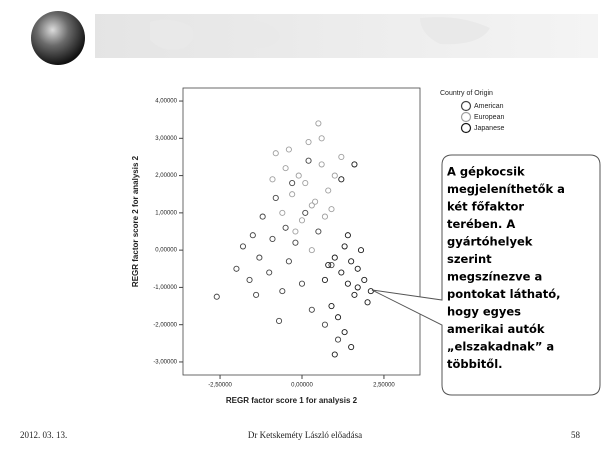  Describe the element at coordinates (481, 224) in the screenshot. I see `callout-line: terében. A` at that location.